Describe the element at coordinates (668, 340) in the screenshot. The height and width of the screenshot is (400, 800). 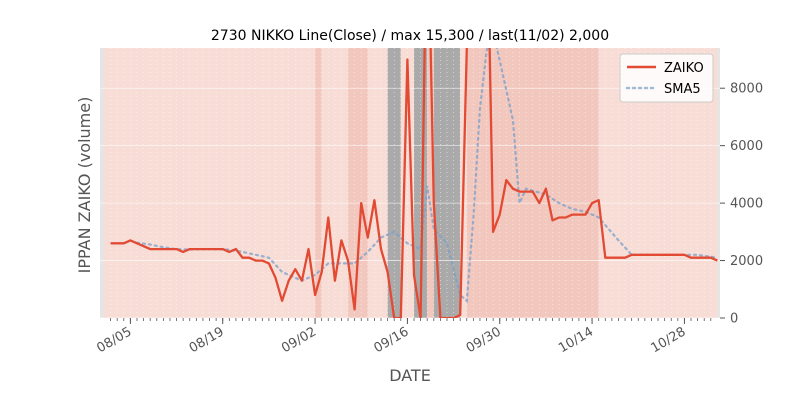
I see `x-tick-label: 10/28` at that location.